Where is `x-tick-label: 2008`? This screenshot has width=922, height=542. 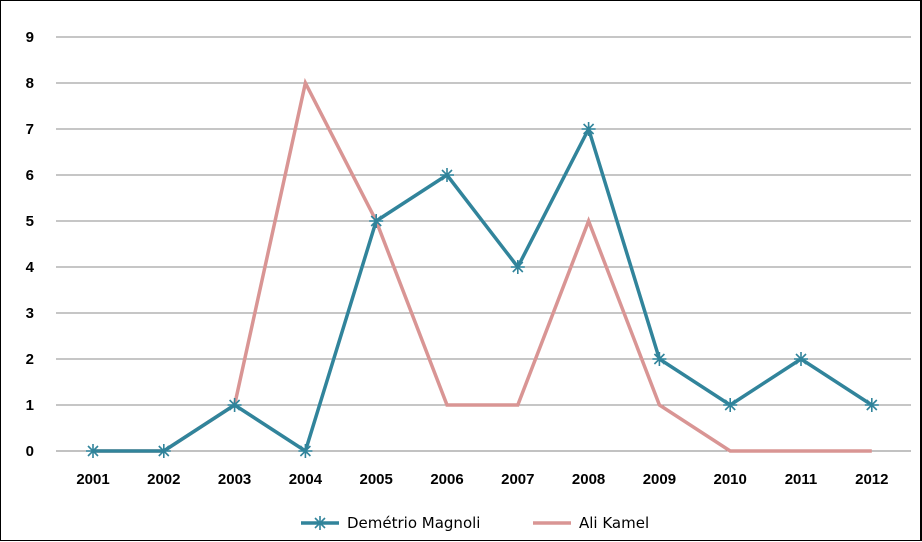 x-tick-label: 2008 is located at coordinates (588, 479).